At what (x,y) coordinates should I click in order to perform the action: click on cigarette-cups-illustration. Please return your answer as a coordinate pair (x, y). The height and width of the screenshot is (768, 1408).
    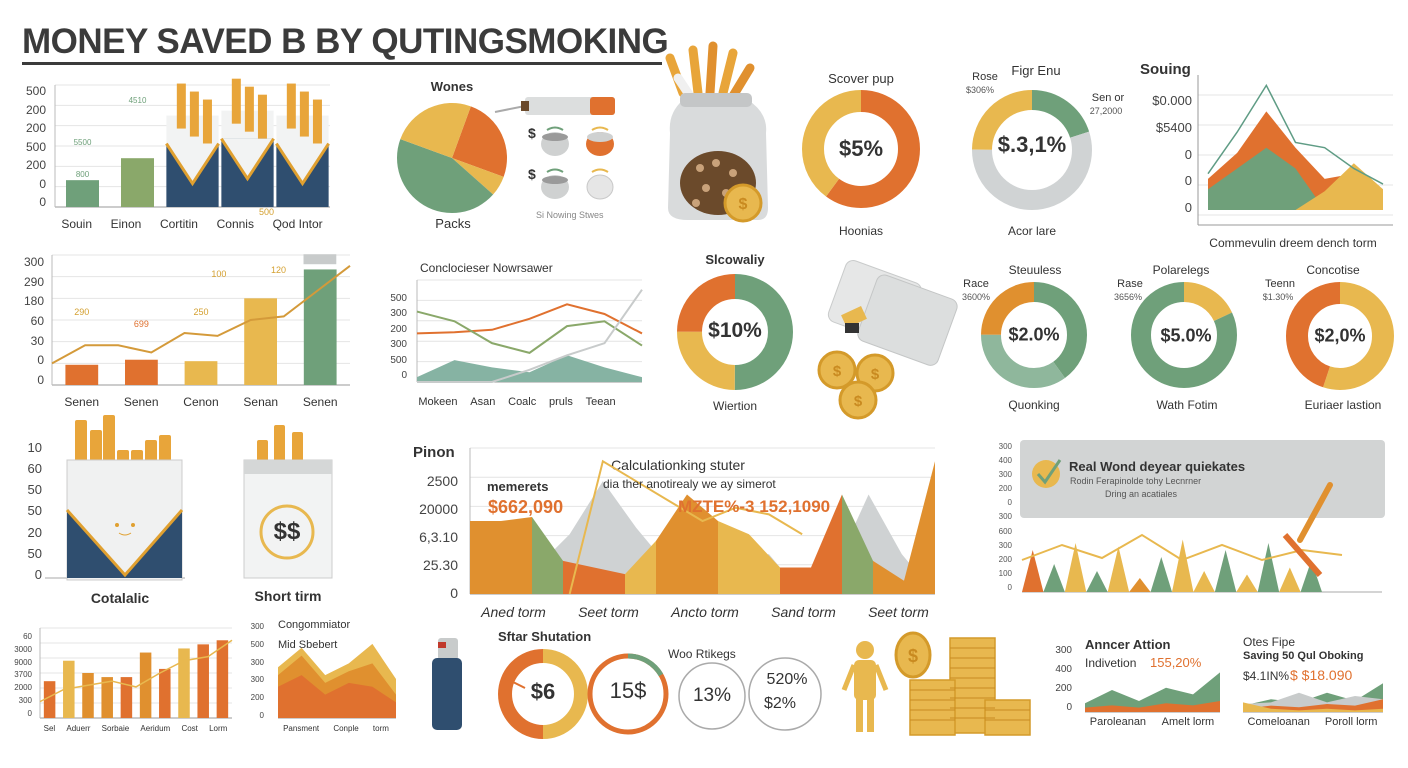
    Looking at the image, I should click on (554, 148).